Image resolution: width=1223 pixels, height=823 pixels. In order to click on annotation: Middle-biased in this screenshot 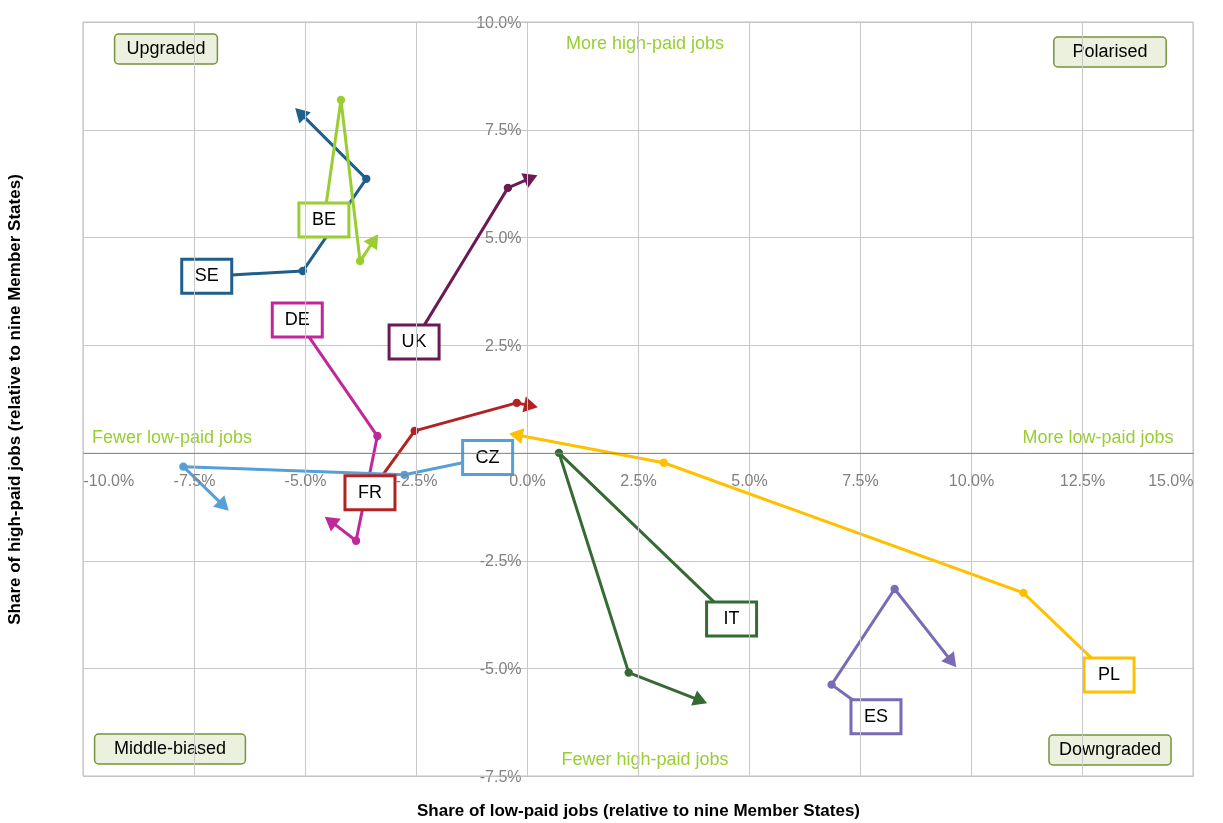, I will do `click(170, 748)`.